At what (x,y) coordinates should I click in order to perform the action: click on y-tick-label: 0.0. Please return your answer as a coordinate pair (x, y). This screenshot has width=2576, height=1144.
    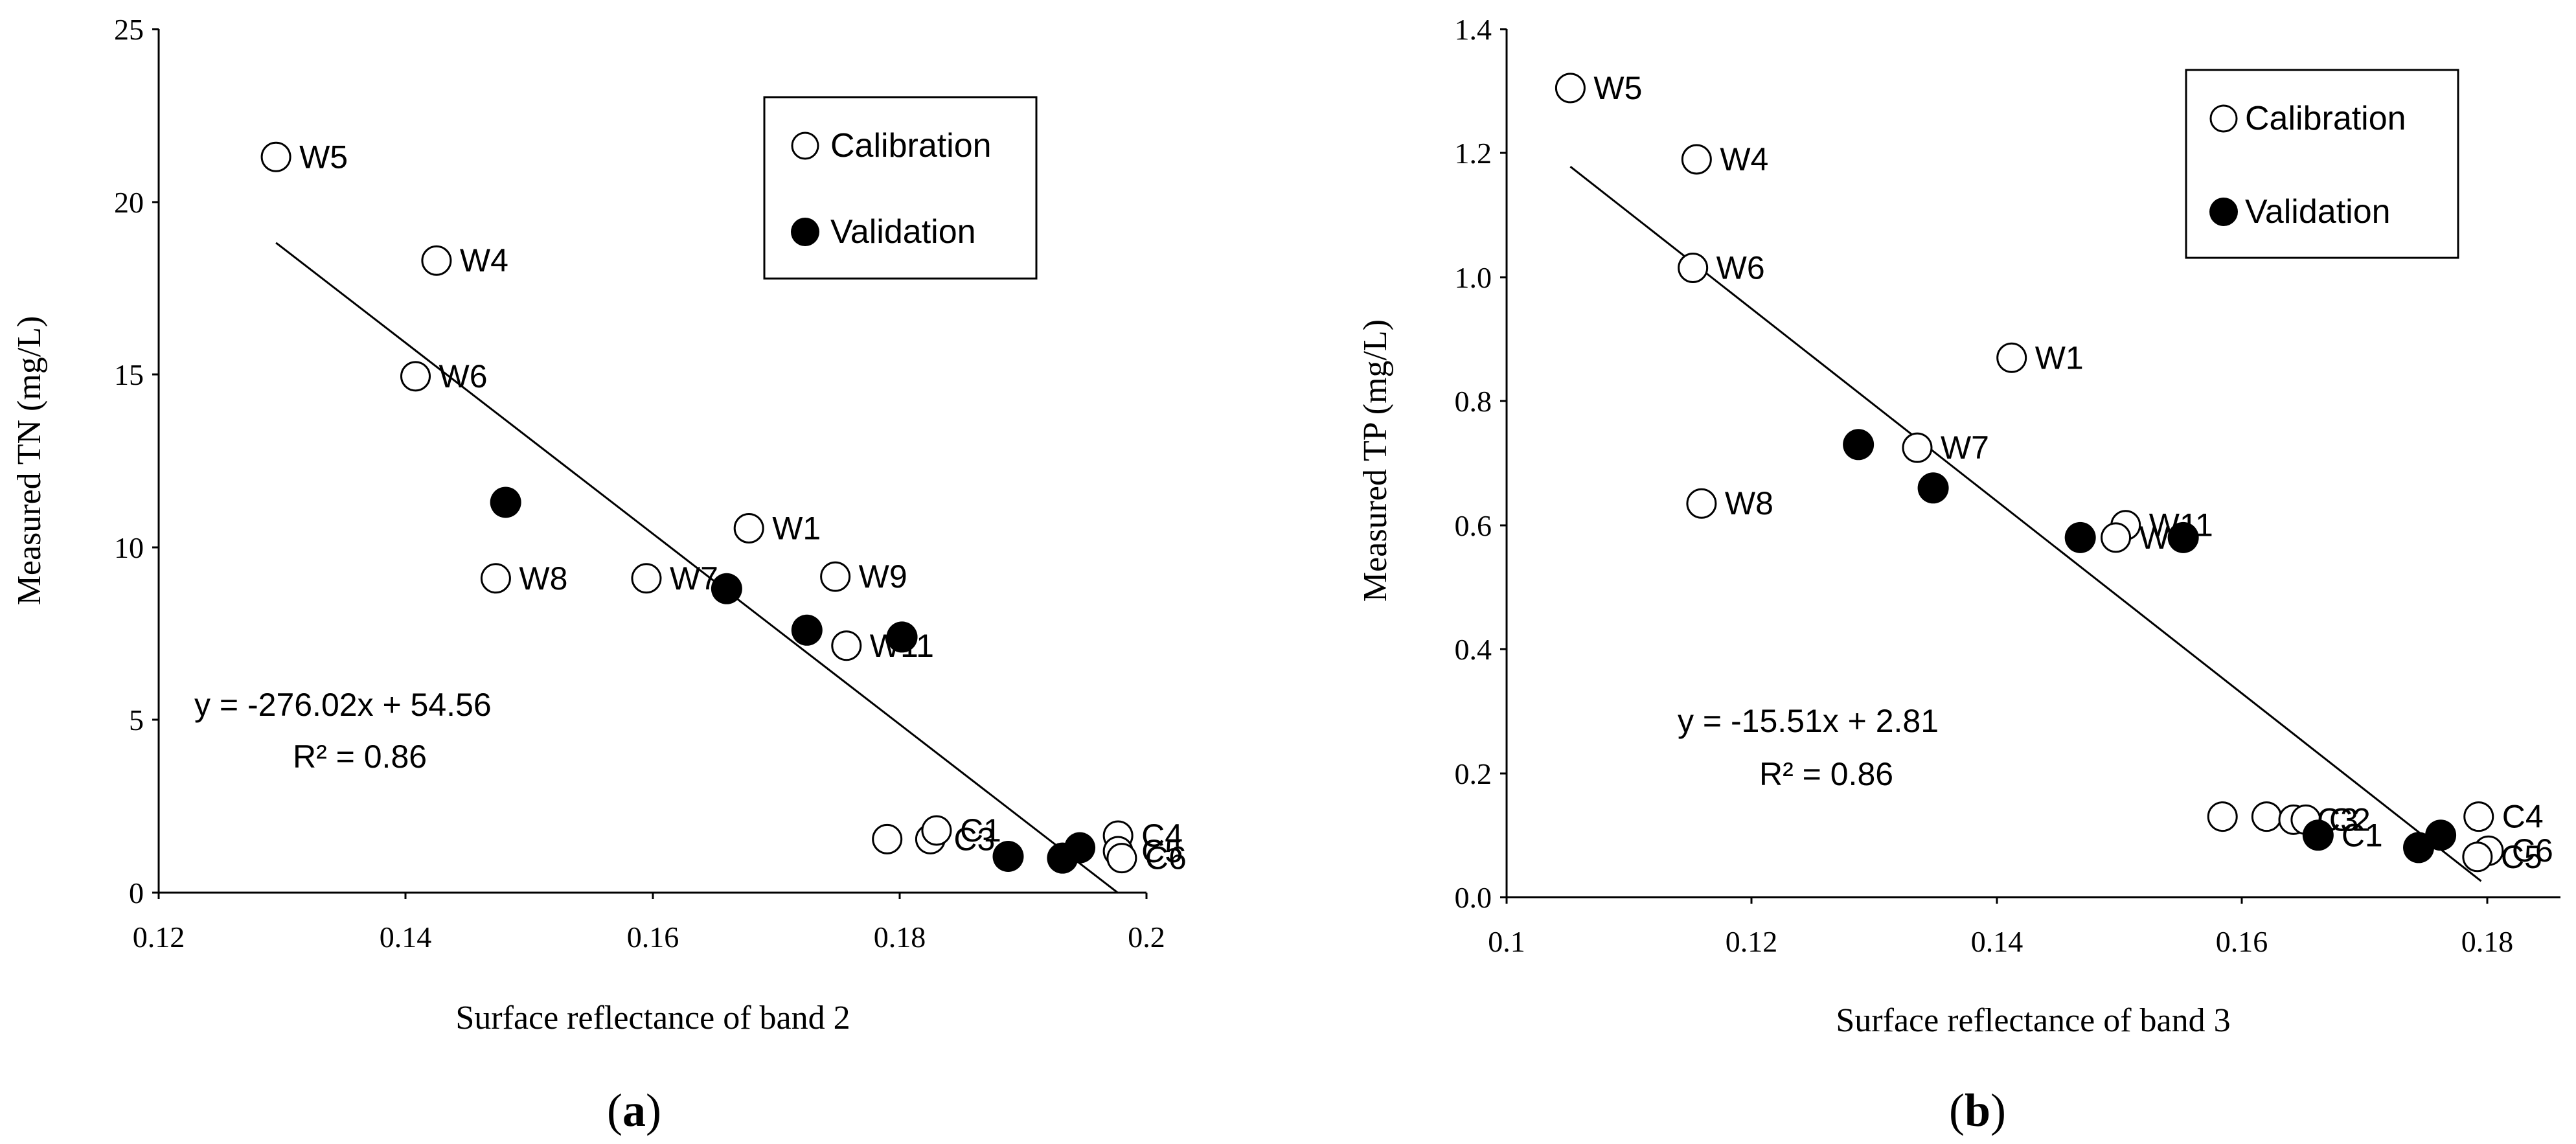
    Looking at the image, I should click on (1473, 897).